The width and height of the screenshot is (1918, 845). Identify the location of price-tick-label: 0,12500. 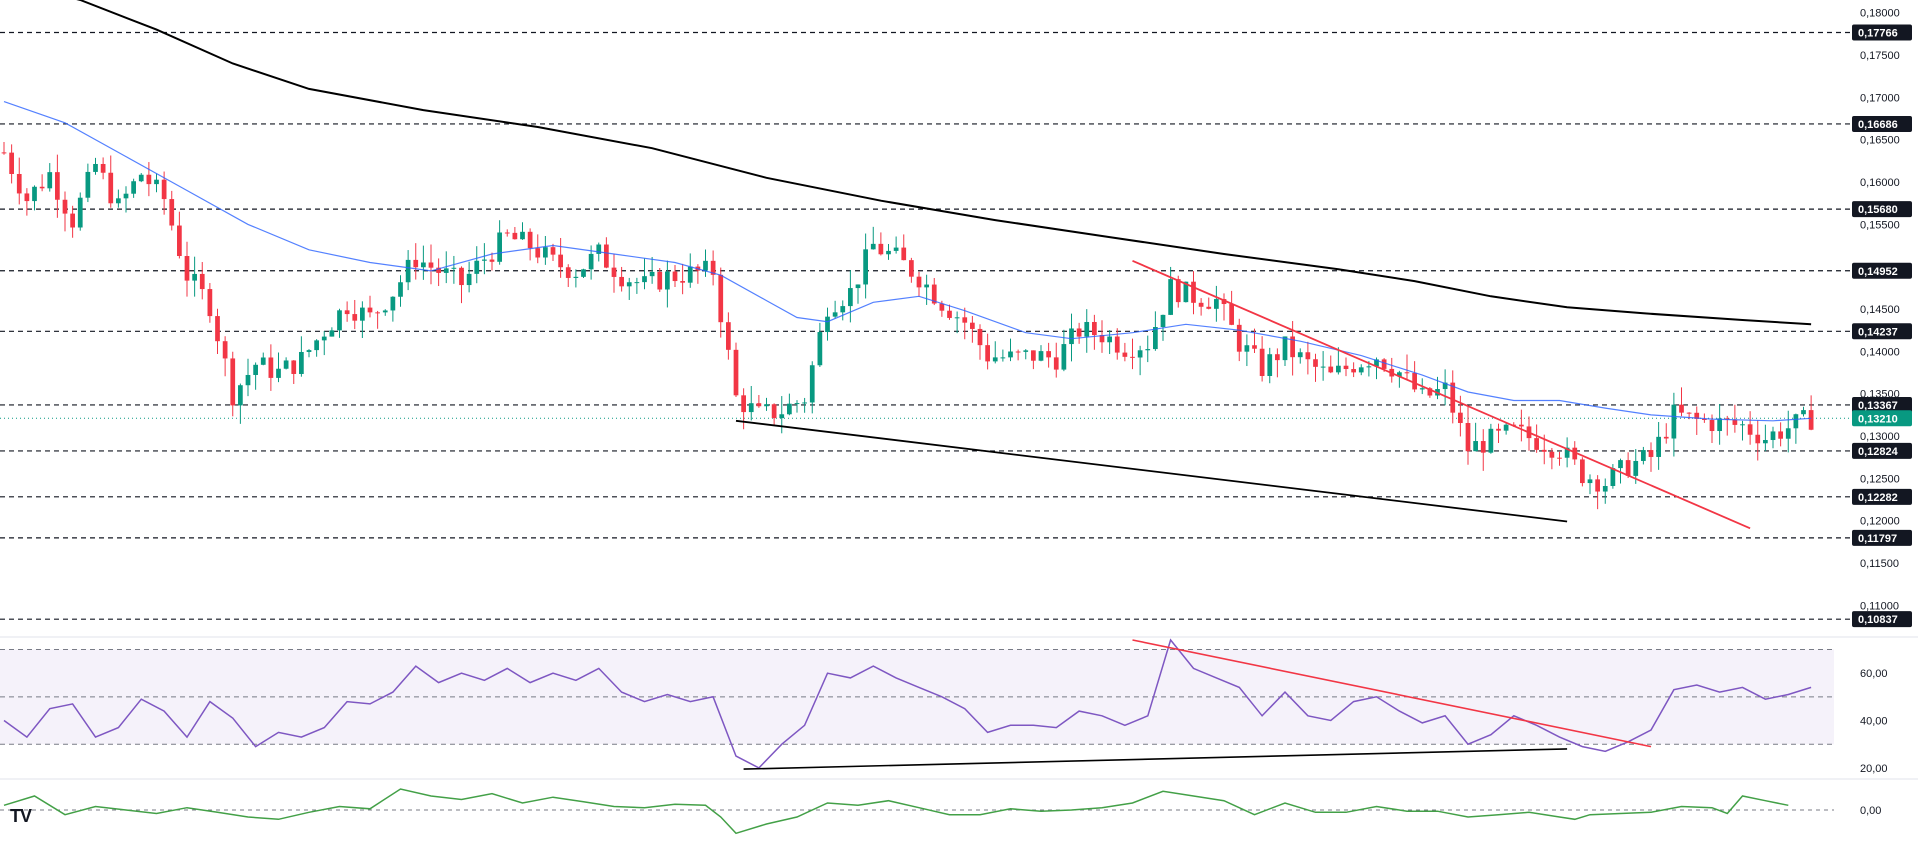
(1880, 479).